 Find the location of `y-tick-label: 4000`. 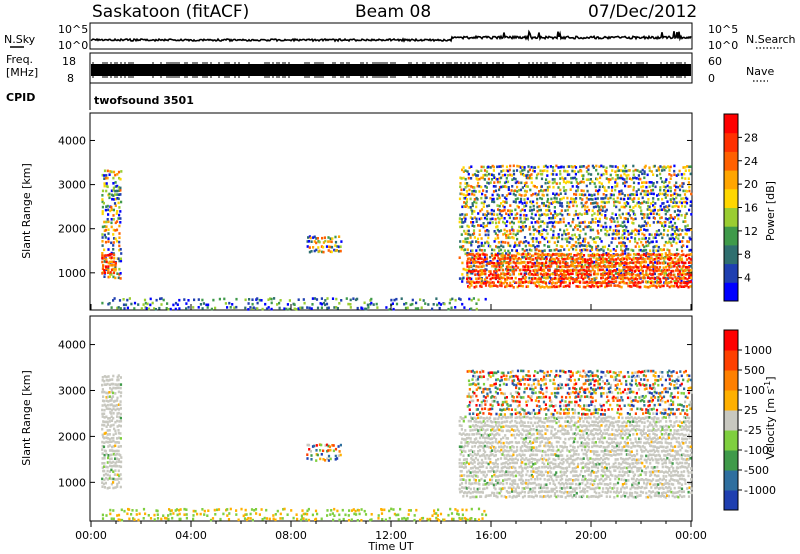

y-tick-label: 4000 is located at coordinates (72, 140).